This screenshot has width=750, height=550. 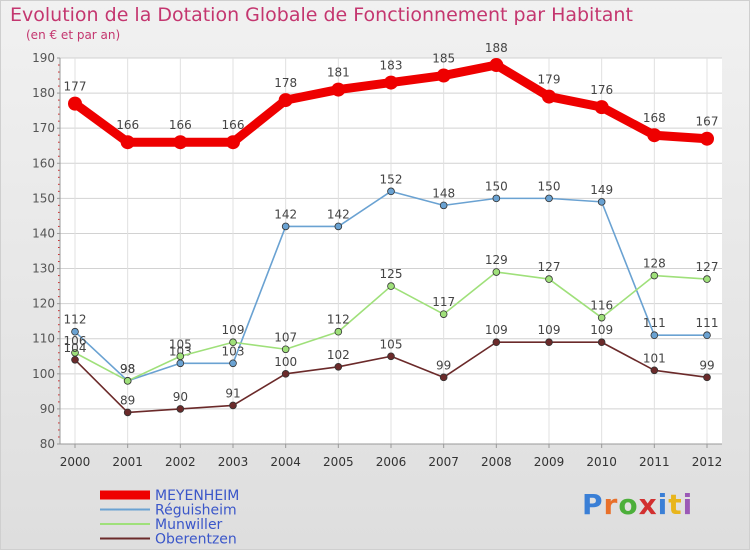 I want to click on series-oberentzen: 104 89 90 91 100 102 105 99 109 109 109 101 99, so click(x=389, y=370).